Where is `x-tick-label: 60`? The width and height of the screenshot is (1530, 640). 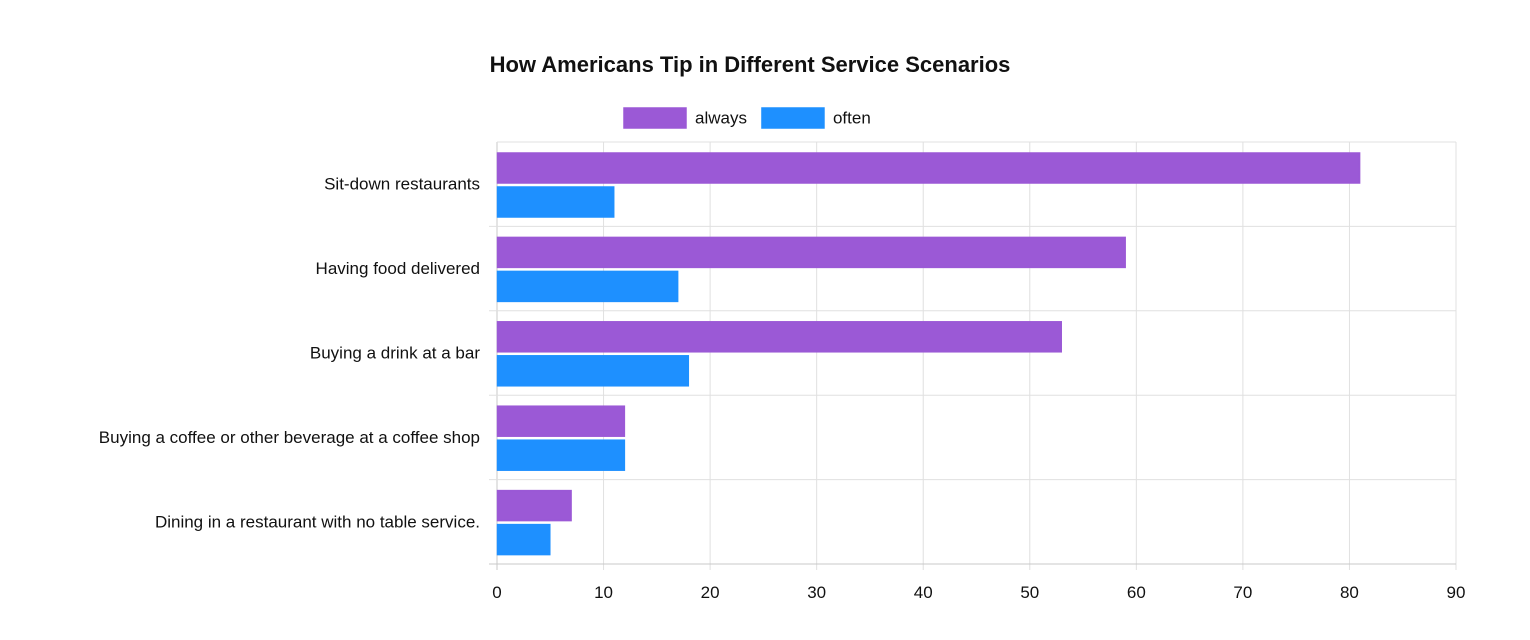 x-tick-label: 60 is located at coordinates (1136, 592).